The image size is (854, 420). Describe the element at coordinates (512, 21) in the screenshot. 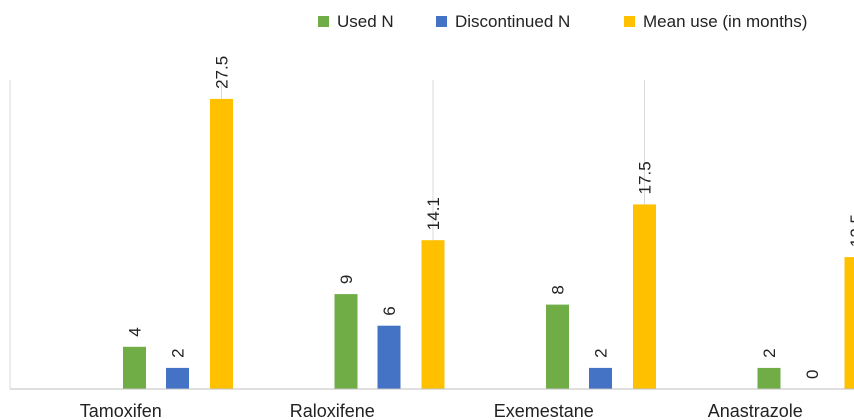

I see `legend-label-discontinued-n: Discontinued N` at that location.